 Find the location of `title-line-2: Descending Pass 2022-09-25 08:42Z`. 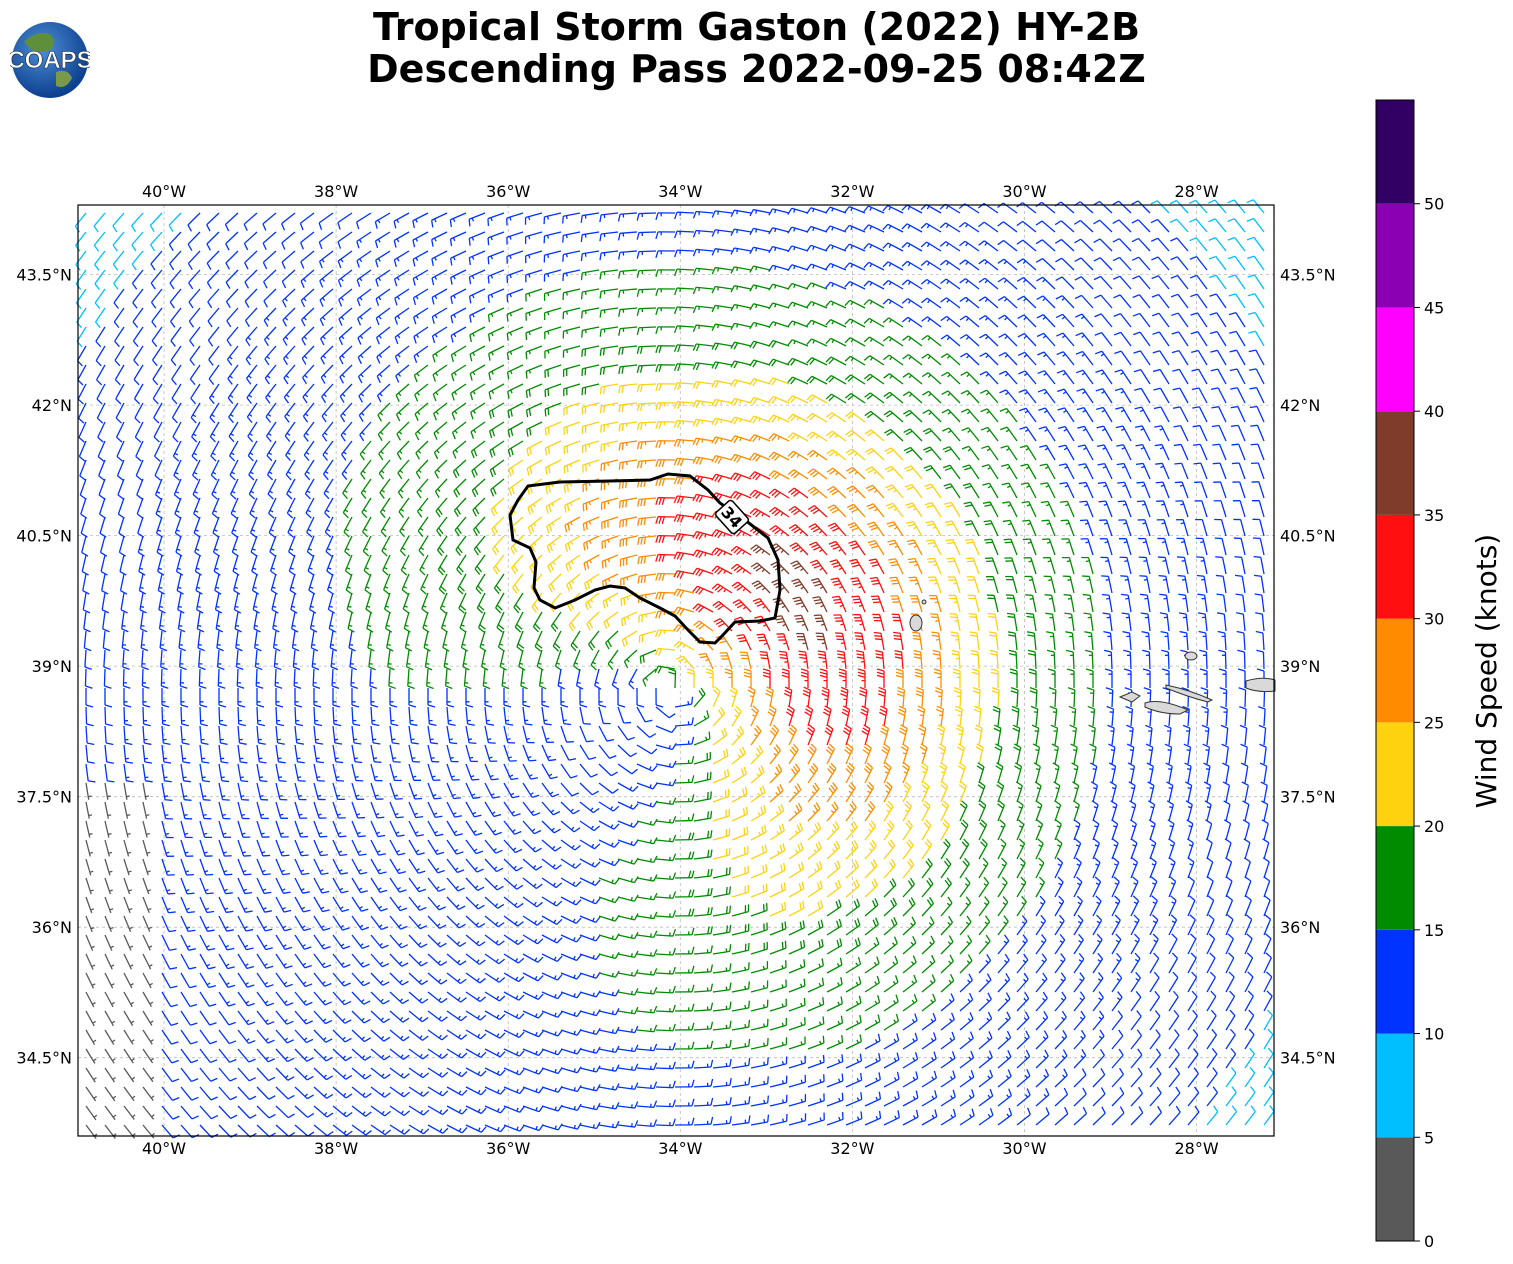

title-line-2: Descending Pass 2022-09-25 08:42Z is located at coordinates (756, 69).